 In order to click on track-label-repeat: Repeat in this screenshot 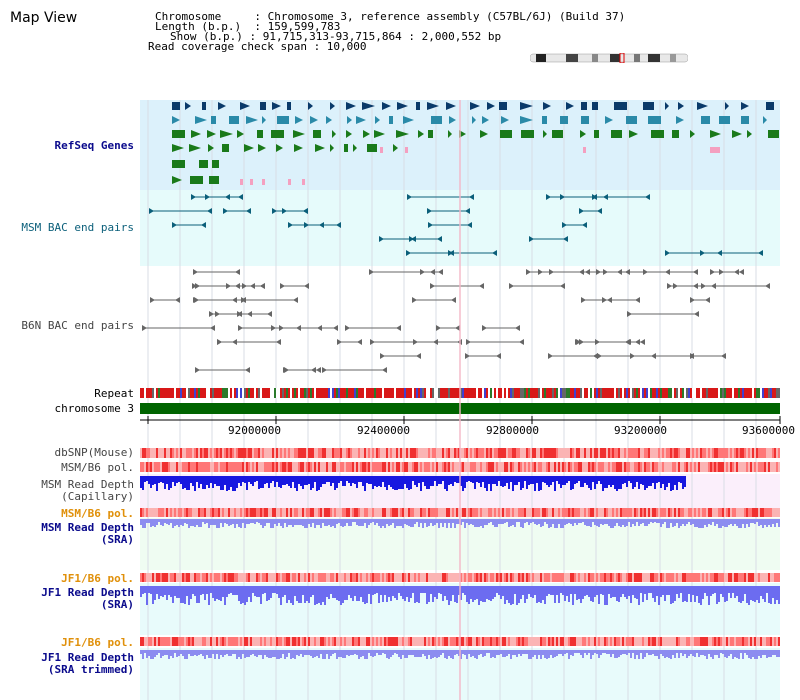, I will do `click(114, 393)`.